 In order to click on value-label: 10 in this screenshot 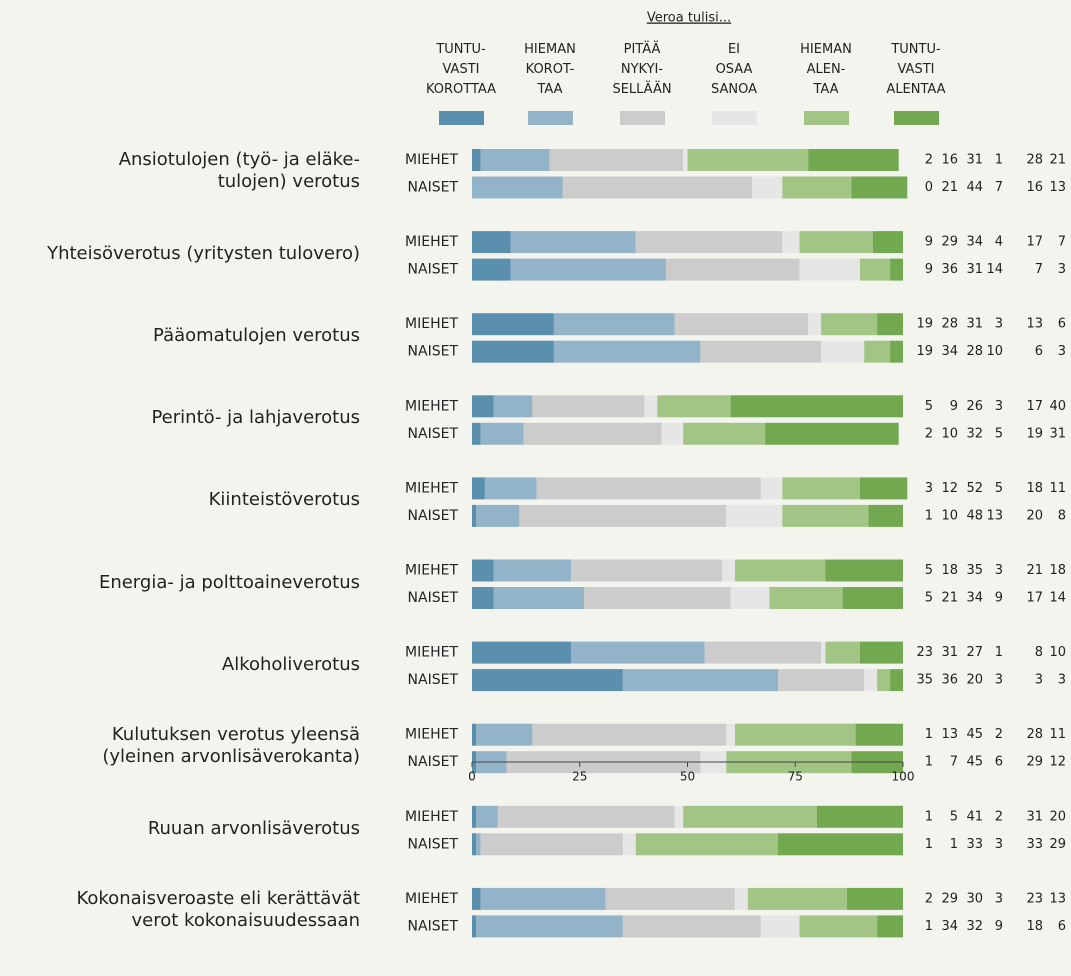, I will do `click(949, 515)`.